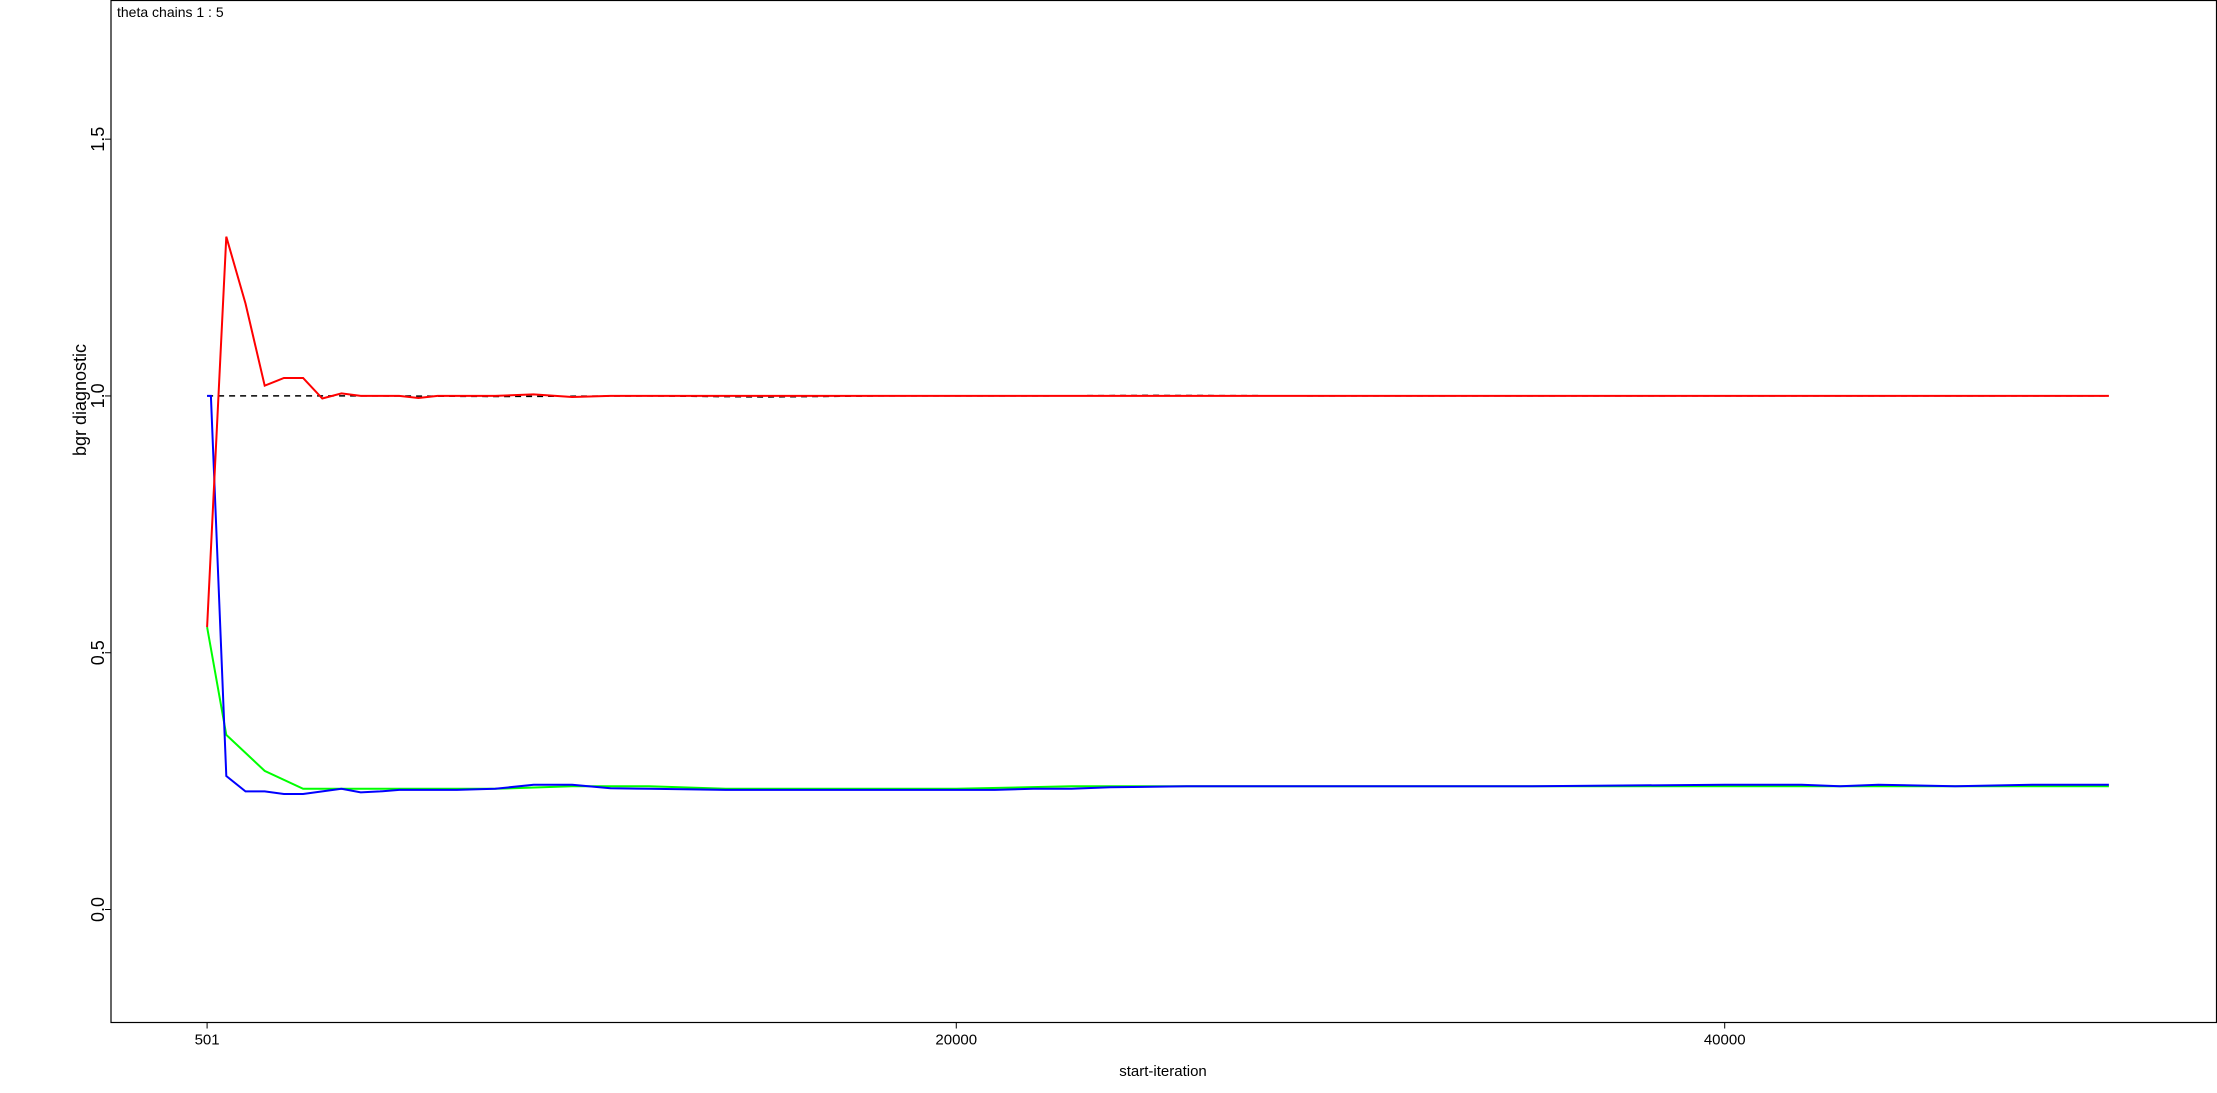 The width and height of the screenshot is (2217, 1093). What do you see at coordinates (170, 12) in the screenshot?
I see `chart-title: theta chains 1 : 5` at bounding box center [170, 12].